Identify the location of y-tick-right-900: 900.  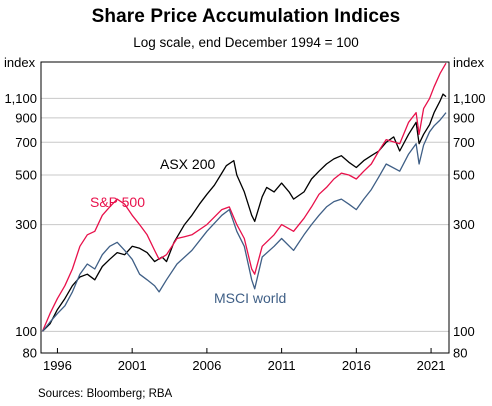
(464, 117).